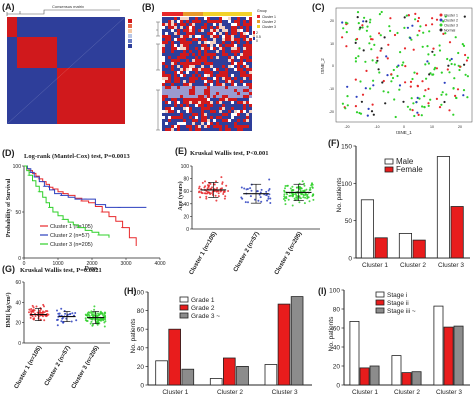 The height and width of the screenshot is (410, 474). Describe the element at coordinates (367, 229) in the screenshot. I see `bar-male` at that location.